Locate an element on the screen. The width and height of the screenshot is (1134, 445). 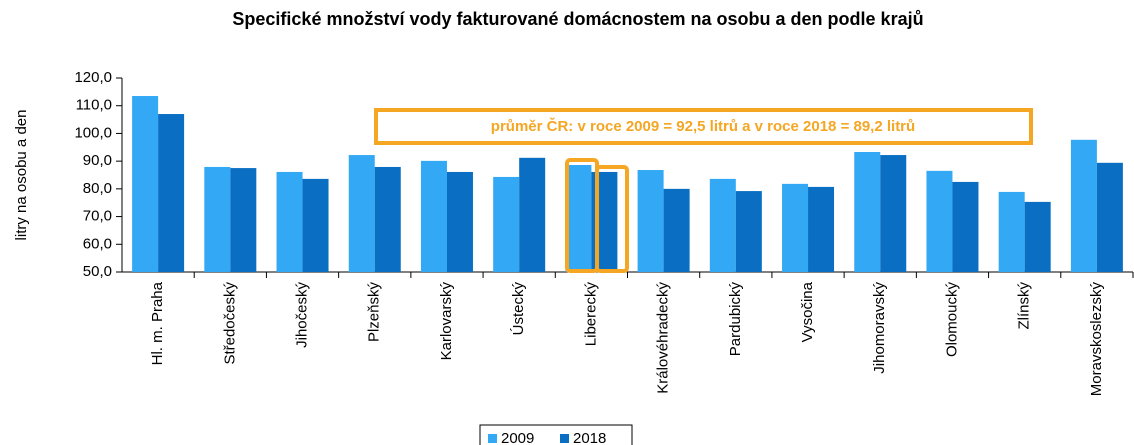
y-tick-label: 120,0 is located at coordinates (93, 77).